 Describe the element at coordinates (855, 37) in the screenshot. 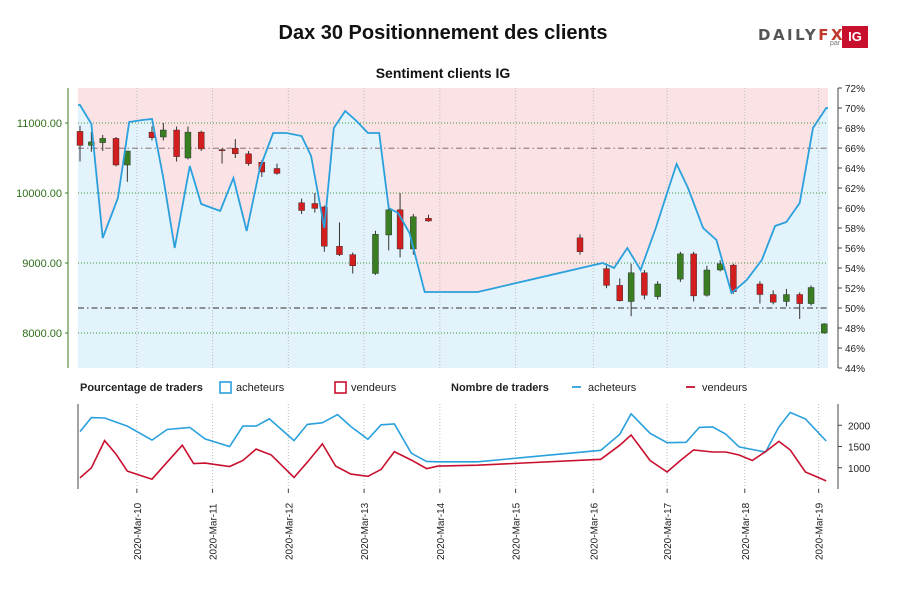

I see `logo-ig: IG` at that location.